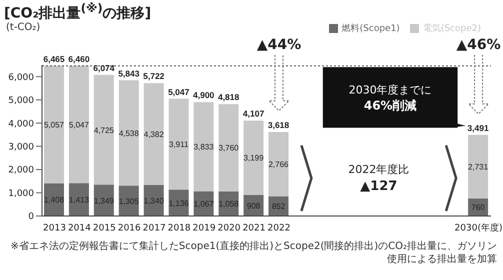  Describe the element at coordinates (253, 205) in the screenshot. I see `data-label: 908` at that location.